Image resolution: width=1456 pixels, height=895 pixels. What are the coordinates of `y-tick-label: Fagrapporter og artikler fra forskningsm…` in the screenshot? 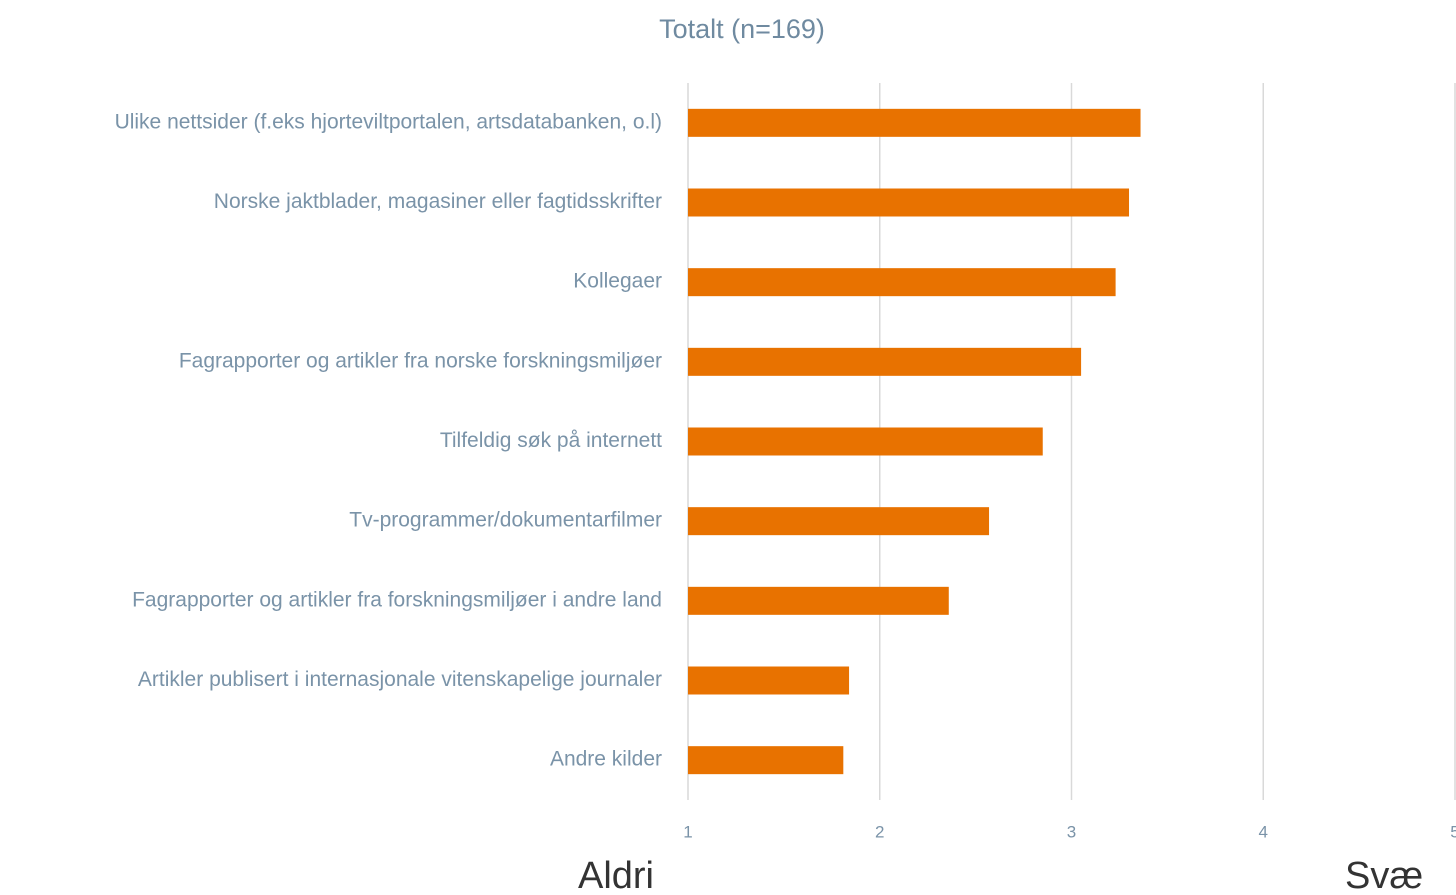 It's located at (397, 599).